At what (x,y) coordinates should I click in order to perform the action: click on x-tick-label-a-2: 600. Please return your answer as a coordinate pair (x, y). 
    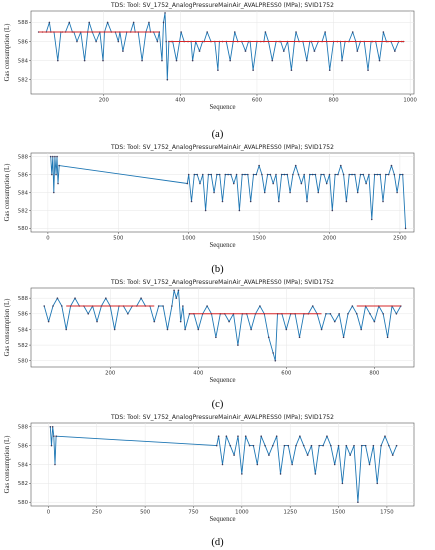
    Looking at the image, I should click on (257, 101).